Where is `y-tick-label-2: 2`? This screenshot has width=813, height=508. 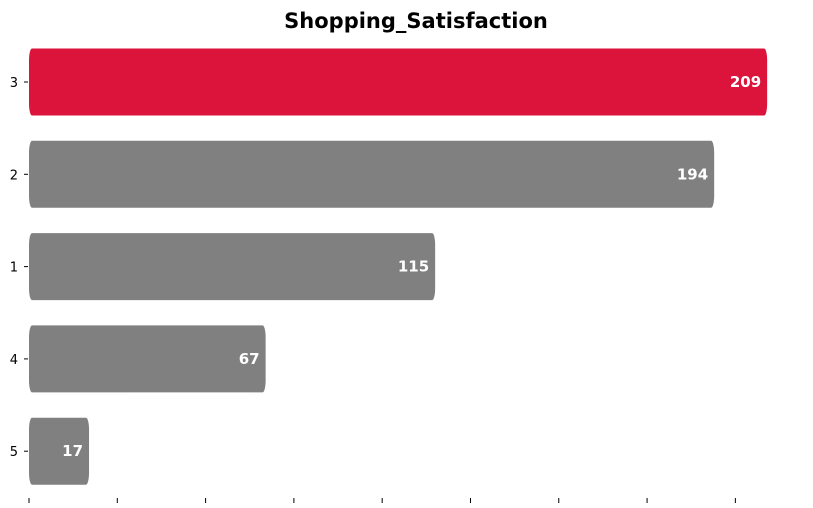
y-tick-label-2: 2 is located at coordinates (14, 175).